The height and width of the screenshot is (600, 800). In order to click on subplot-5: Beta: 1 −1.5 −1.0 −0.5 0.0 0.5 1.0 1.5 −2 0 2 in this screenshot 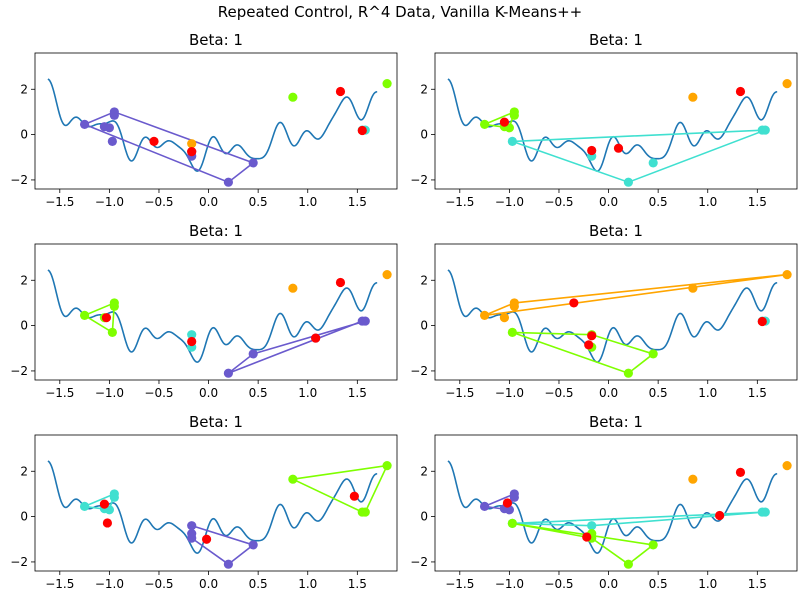, I will do `click(204, 502)`.